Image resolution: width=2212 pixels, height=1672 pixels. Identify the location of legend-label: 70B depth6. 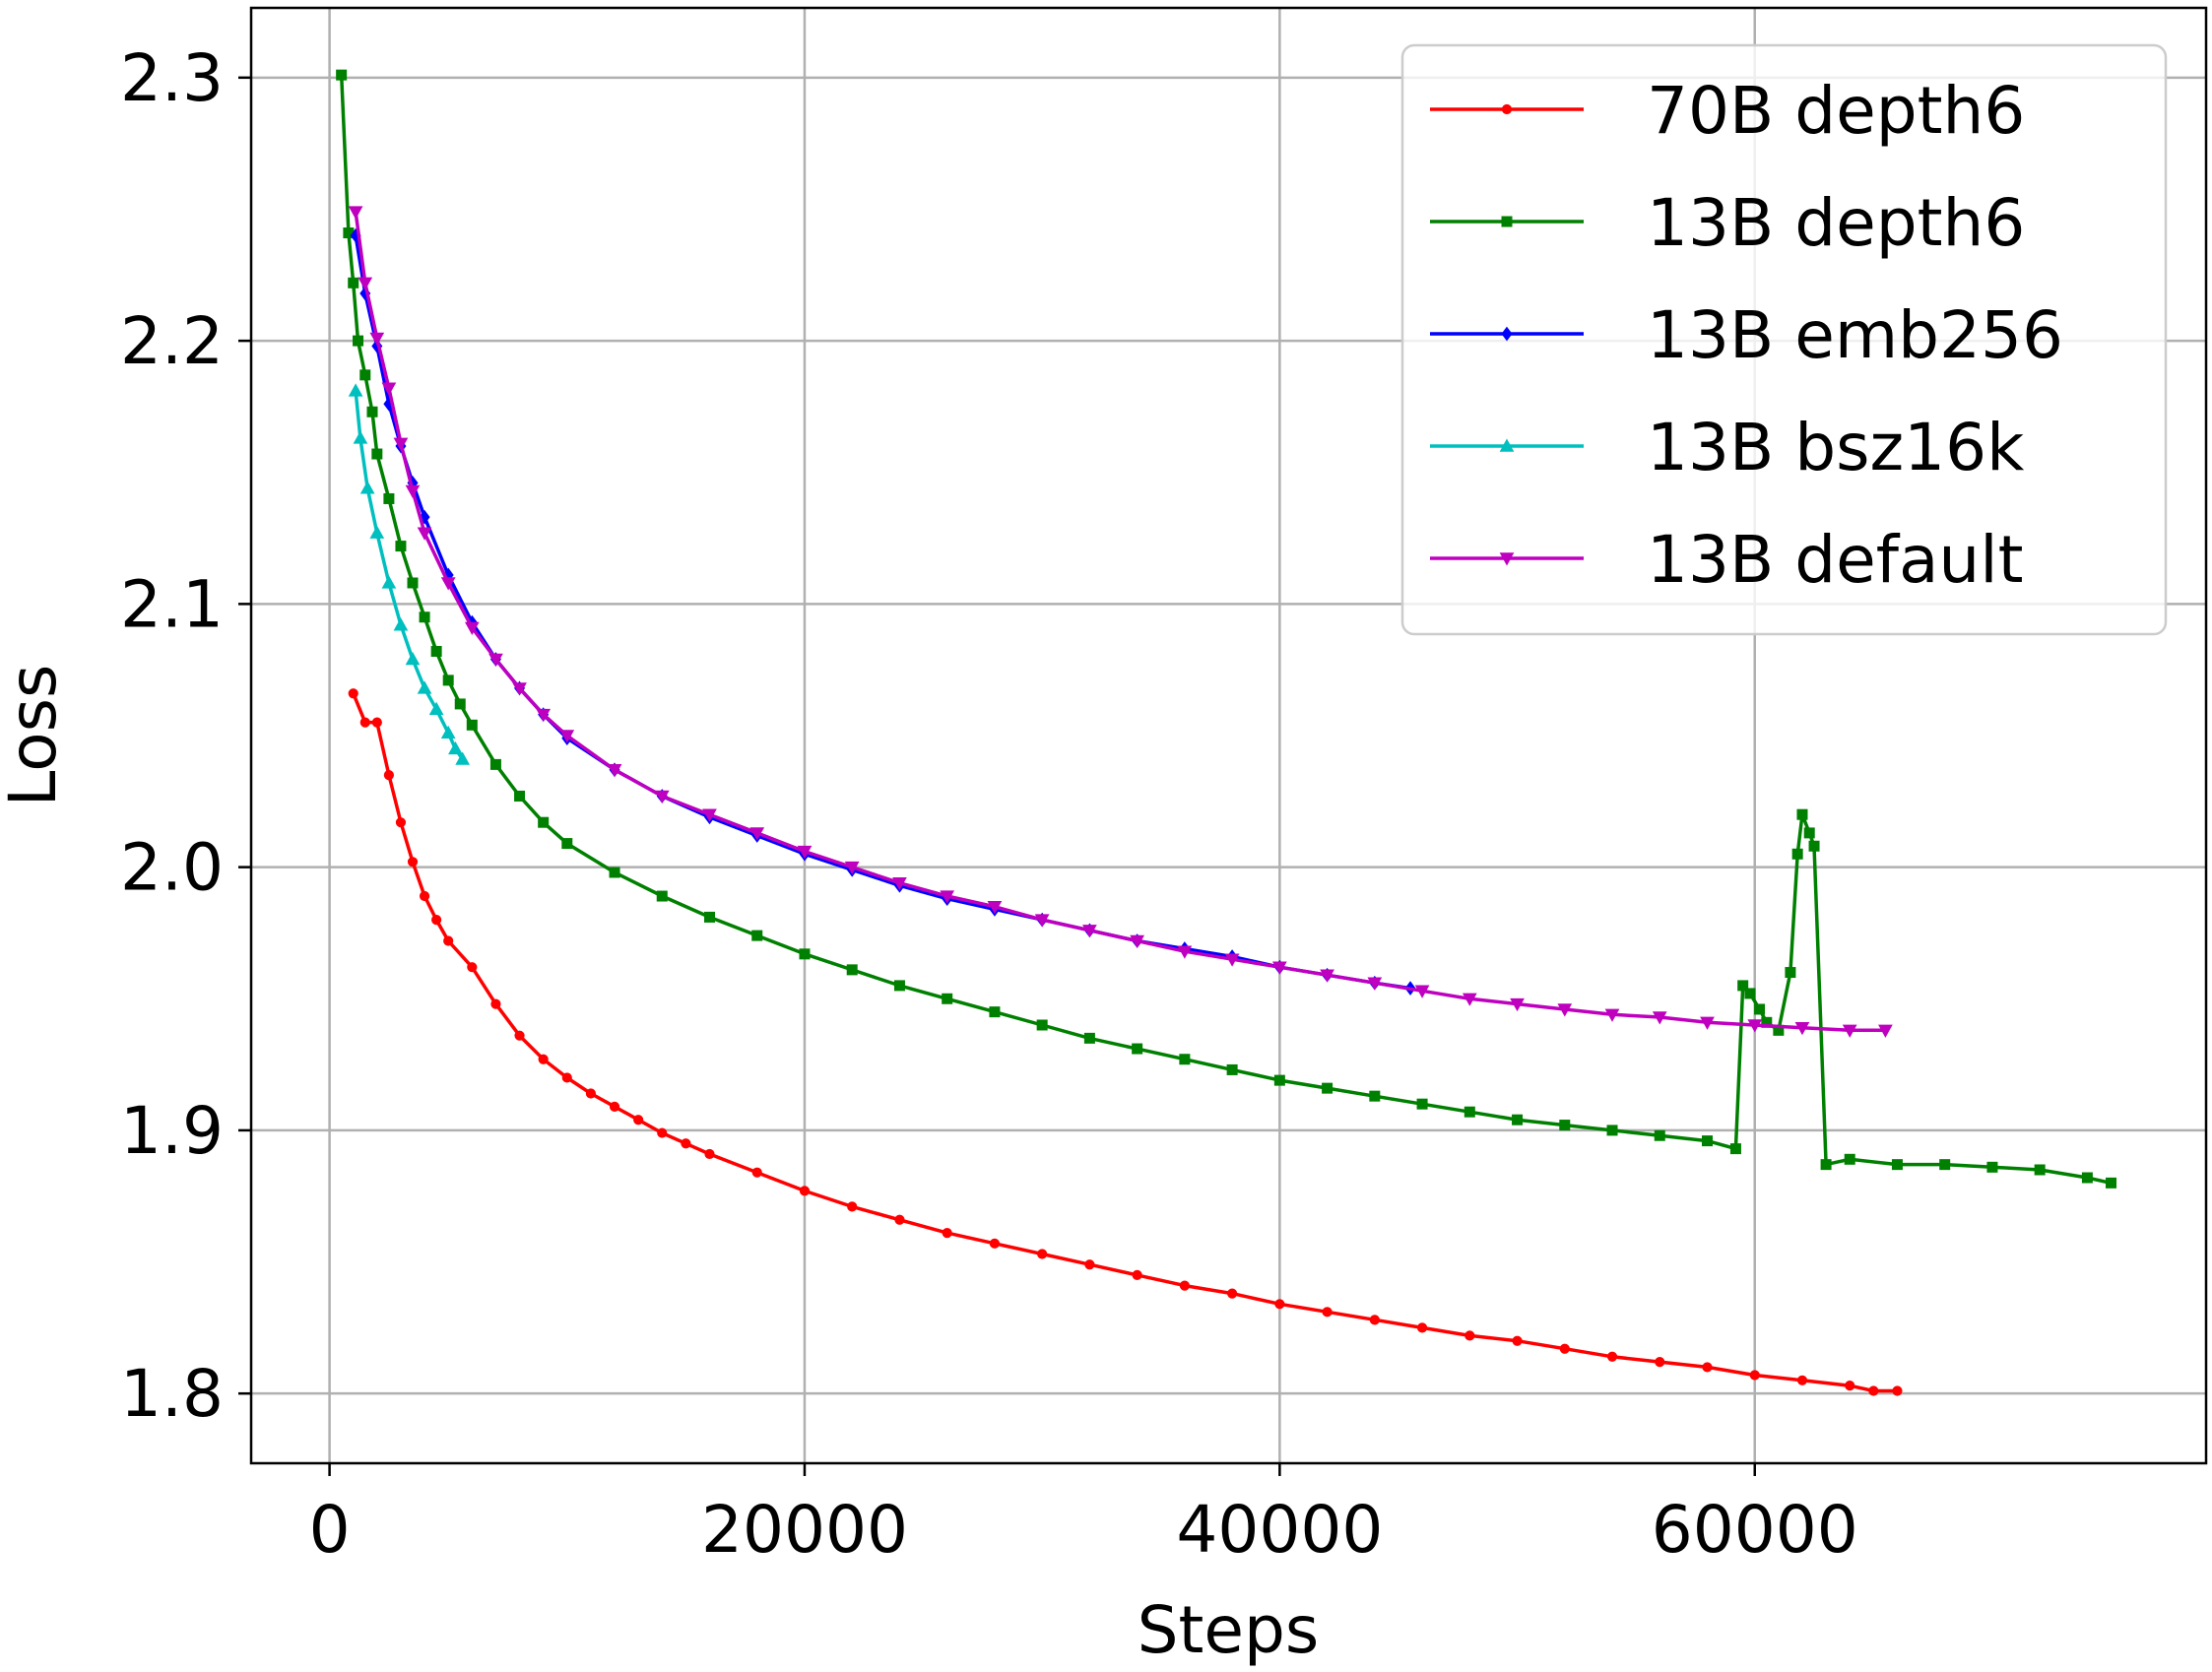
(1836, 111).